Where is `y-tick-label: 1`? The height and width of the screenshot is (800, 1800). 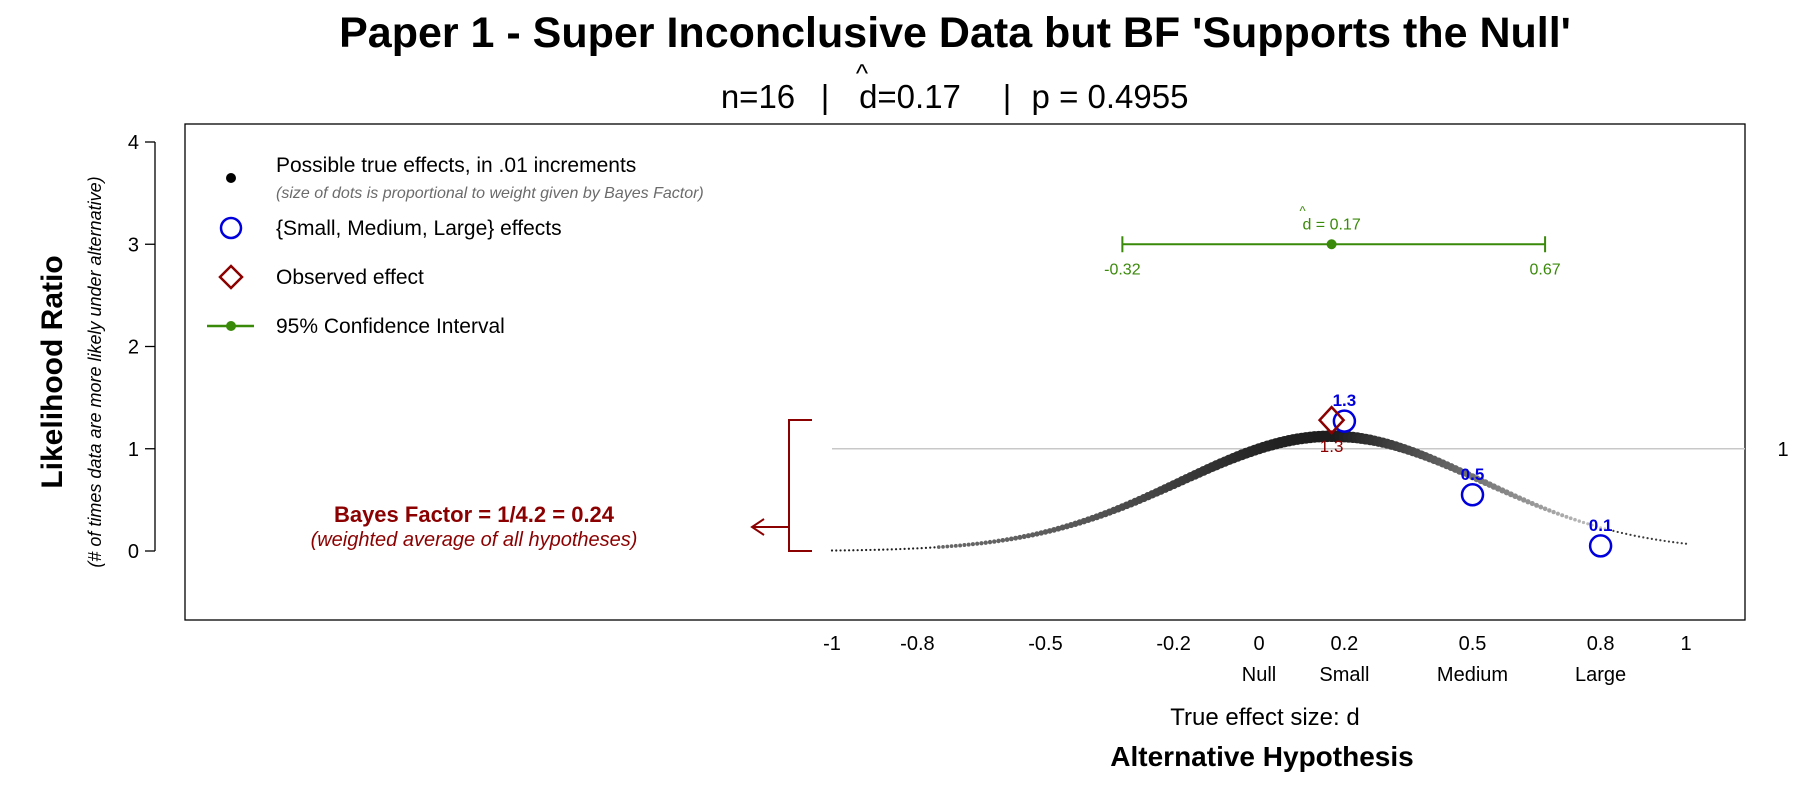
y-tick-label: 1 is located at coordinates (133, 450).